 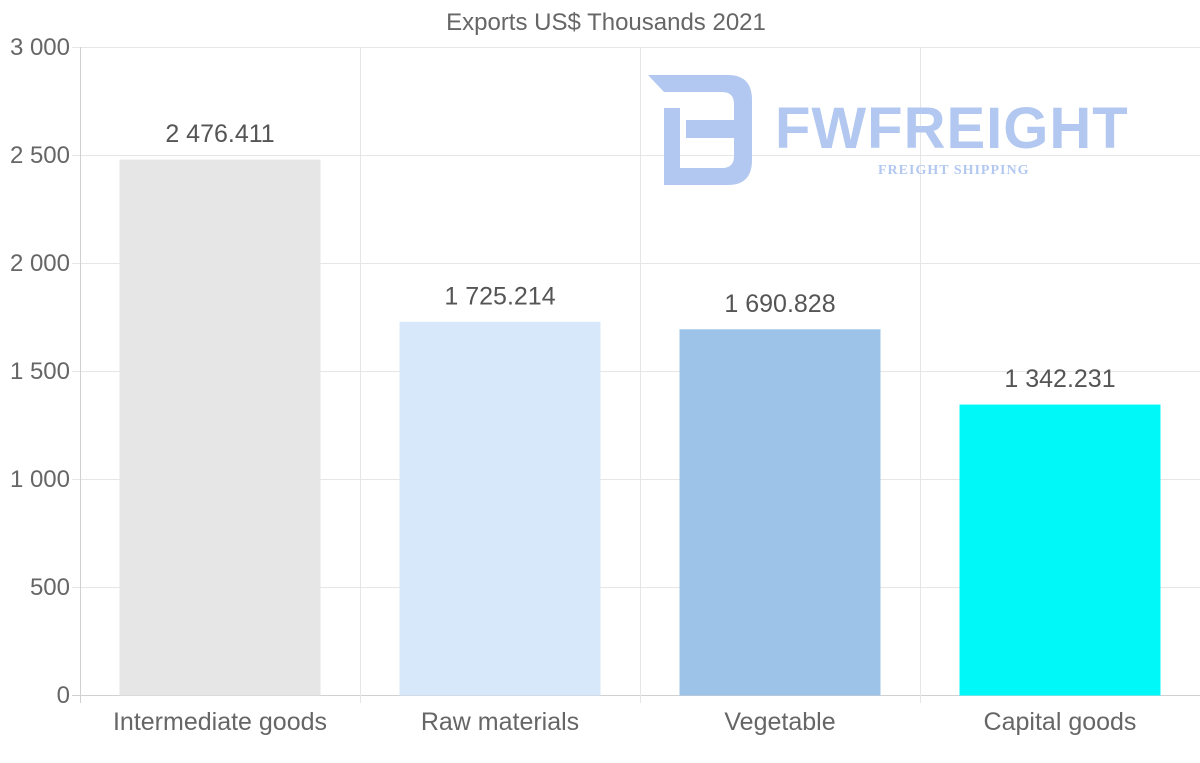 What do you see at coordinates (40, 155) in the screenshot?
I see `y-tick-label: 2 500` at bounding box center [40, 155].